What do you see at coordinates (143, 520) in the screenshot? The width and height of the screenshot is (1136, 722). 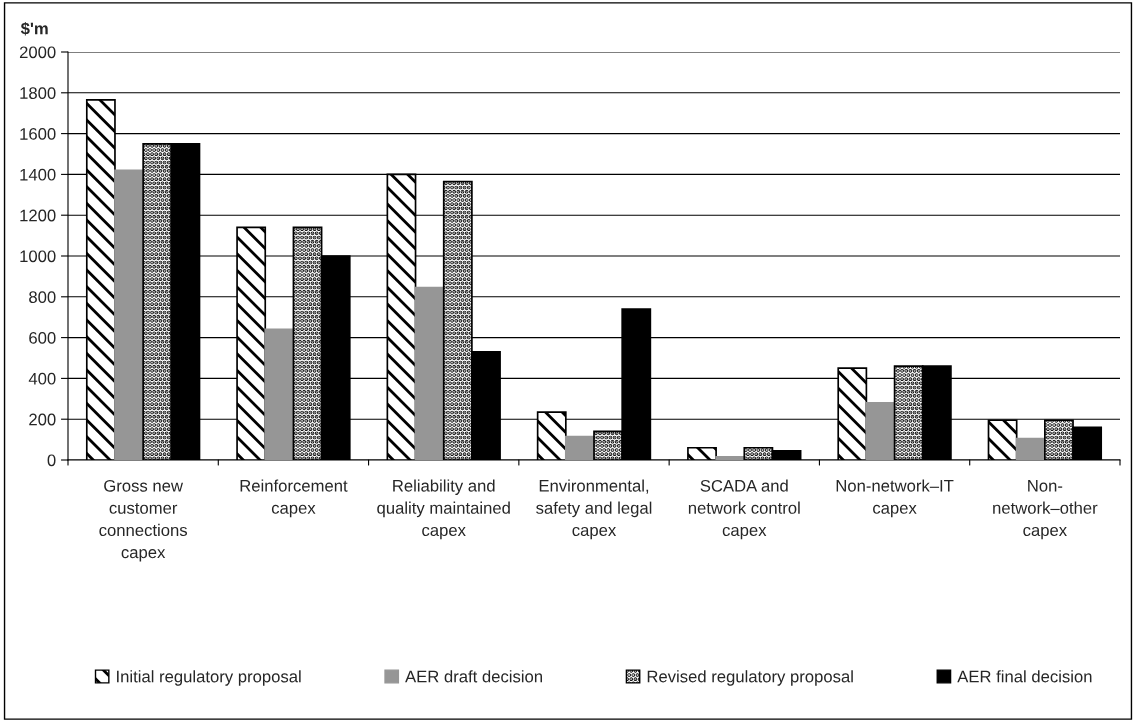 I see `x-tick-label: Gross new customer connections capex` at bounding box center [143, 520].